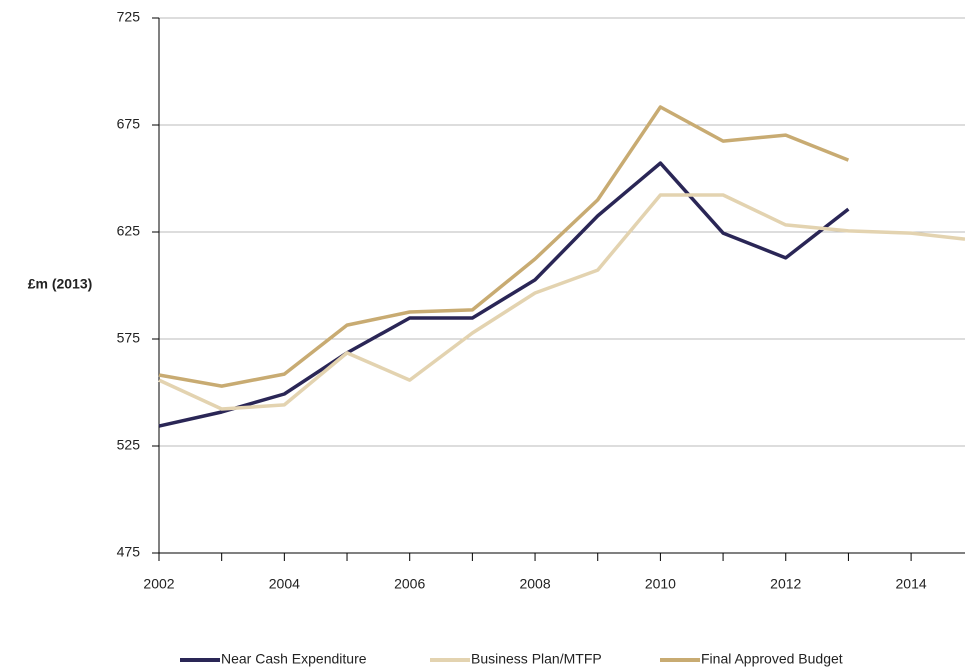 The image size is (965, 668). I want to click on y-tick-label: 575, so click(129, 338).